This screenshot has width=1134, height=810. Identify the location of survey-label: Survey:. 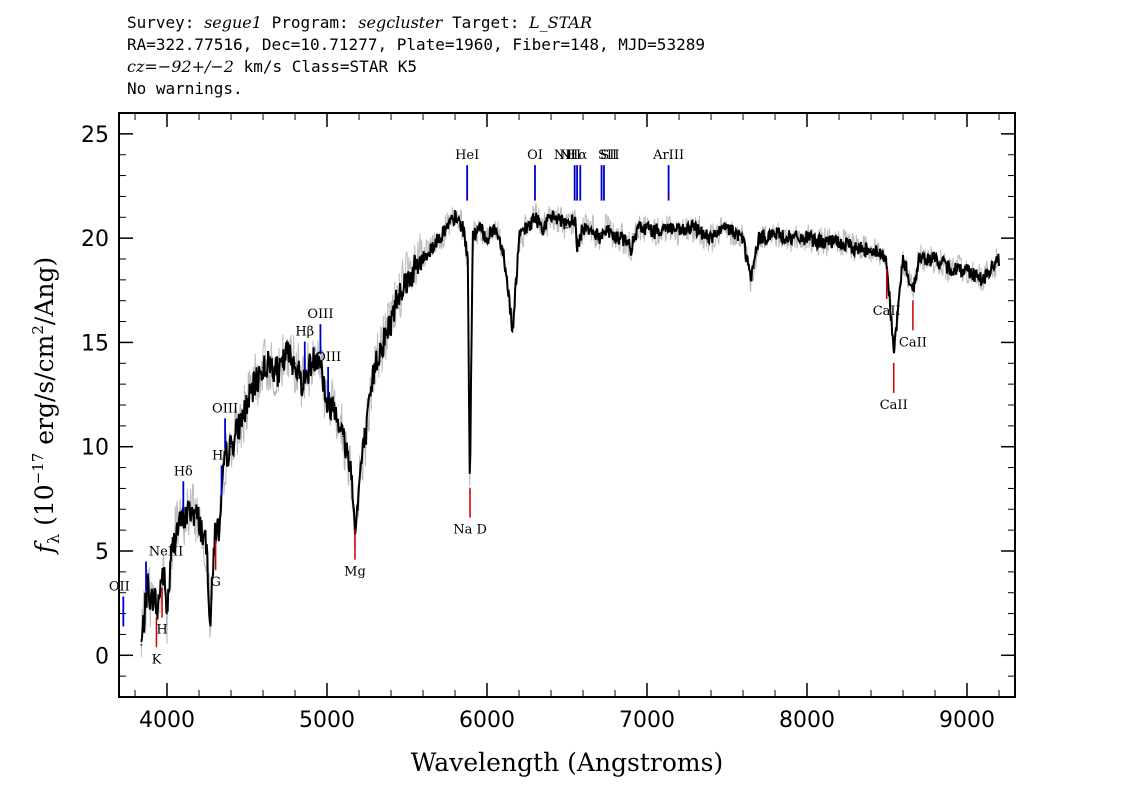
(166, 22).